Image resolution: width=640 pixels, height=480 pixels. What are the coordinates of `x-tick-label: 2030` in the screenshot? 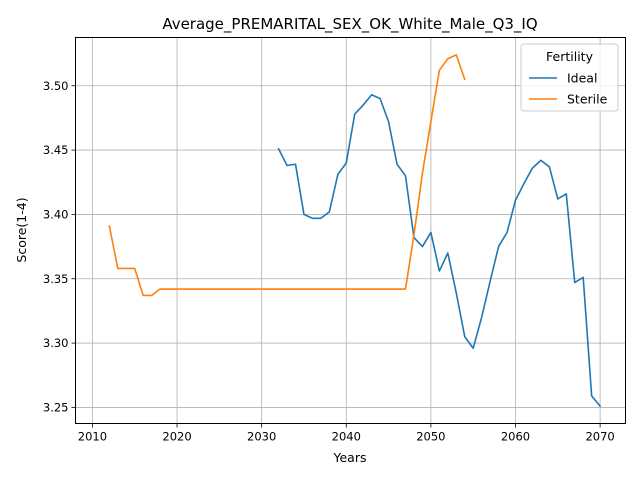 It's located at (261, 437).